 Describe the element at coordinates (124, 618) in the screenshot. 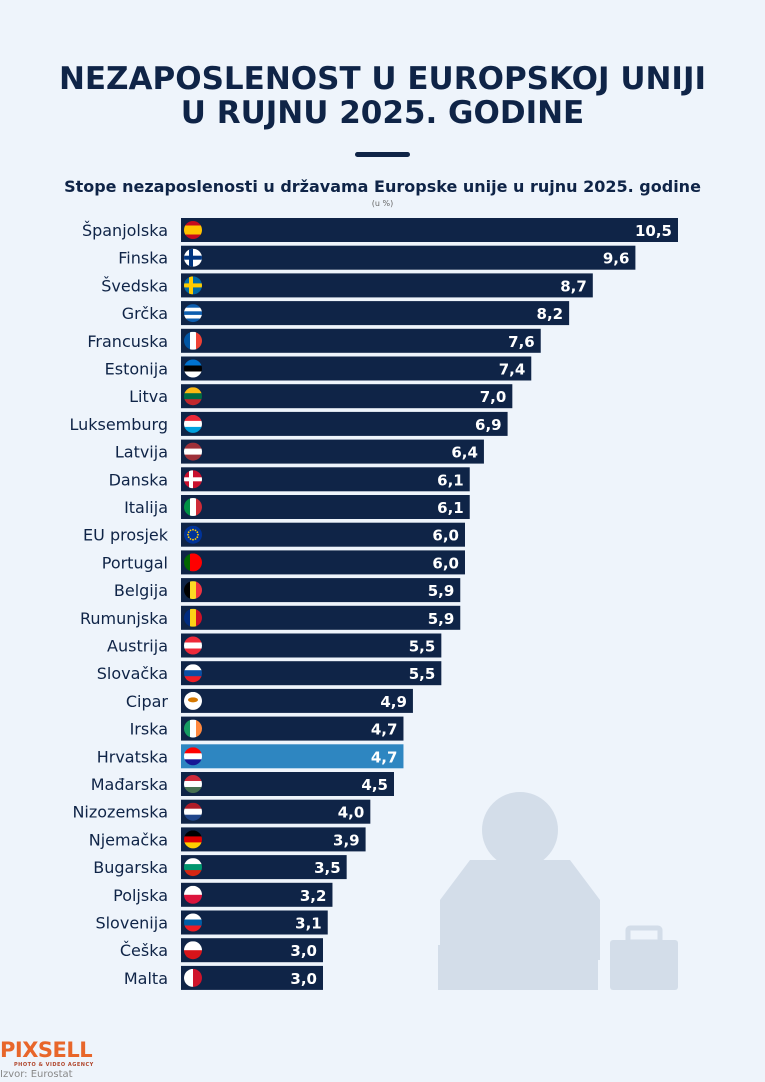

I see `category-label: Rumunjska` at that location.